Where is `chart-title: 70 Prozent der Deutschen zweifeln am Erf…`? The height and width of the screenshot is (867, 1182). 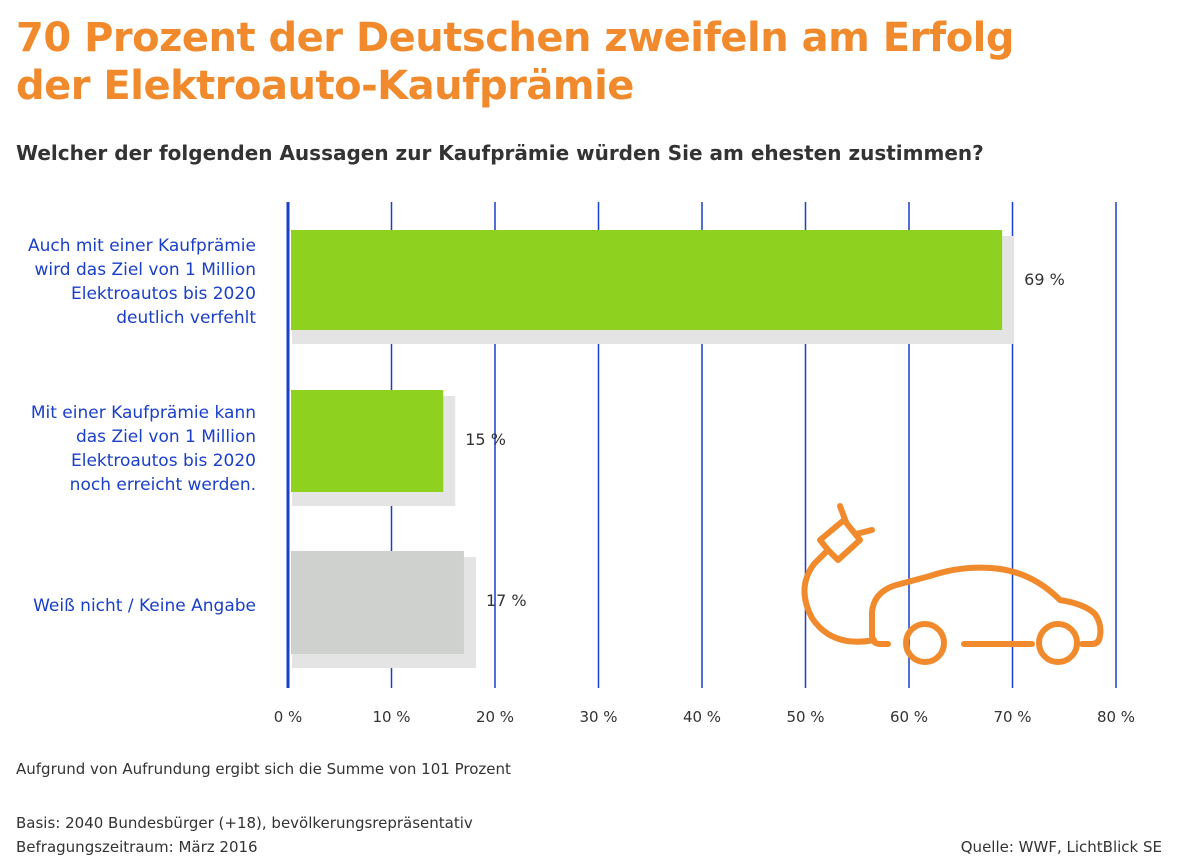
chart-title: 70 Prozent der Deutschen zweifeln am Erf… is located at coordinates (591, 62).